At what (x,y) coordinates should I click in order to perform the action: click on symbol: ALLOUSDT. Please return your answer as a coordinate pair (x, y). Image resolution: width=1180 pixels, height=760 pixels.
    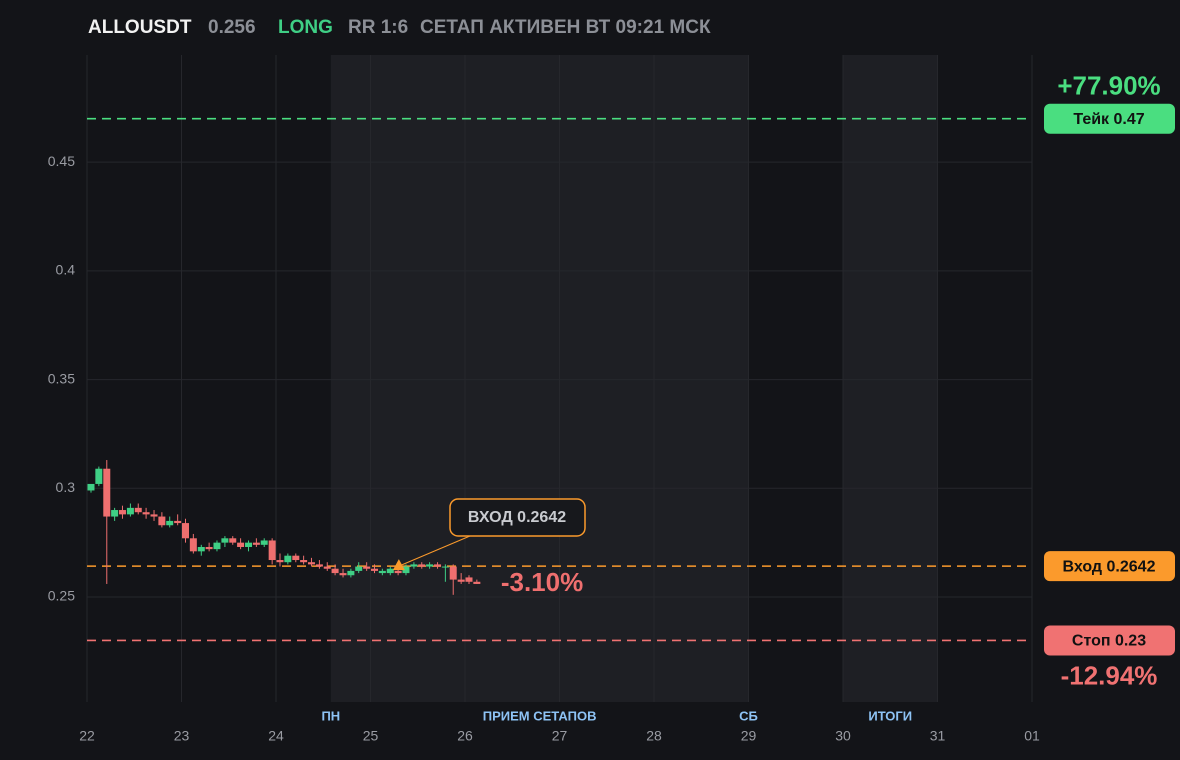
    Looking at the image, I should click on (140, 27).